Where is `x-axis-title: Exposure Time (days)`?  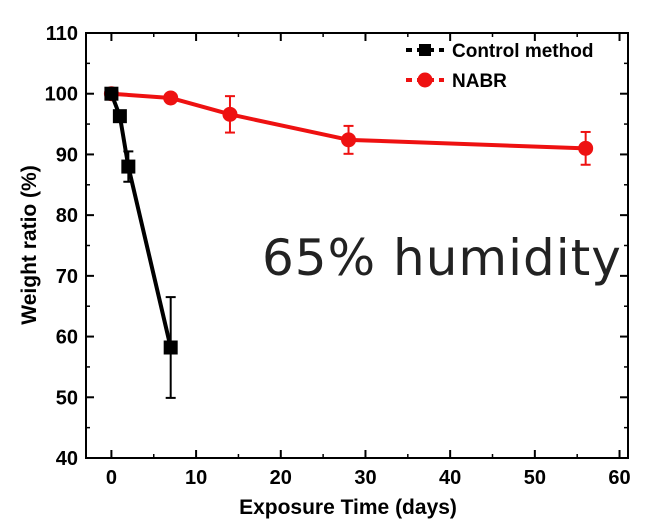 x-axis-title: Exposure Time (days) is located at coordinates (348, 507).